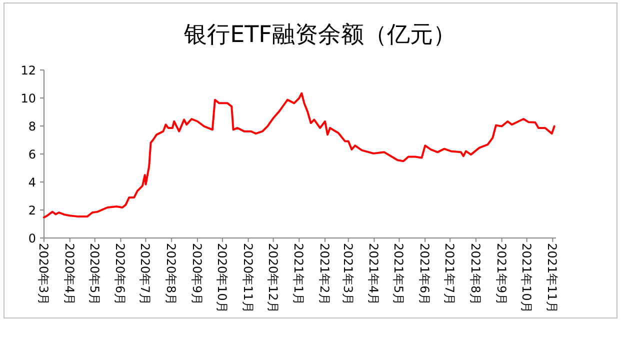 This screenshot has height=344, width=640. I want to click on x-tick-label: 2020年7月, so click(145, 274).